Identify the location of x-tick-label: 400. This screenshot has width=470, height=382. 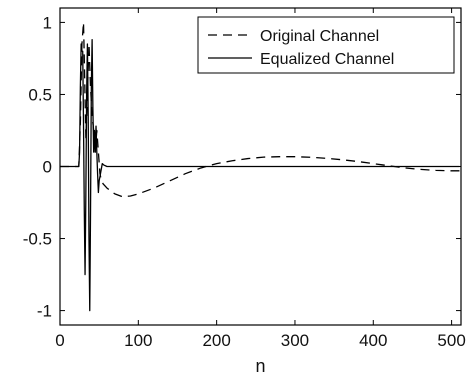
(373, 340).